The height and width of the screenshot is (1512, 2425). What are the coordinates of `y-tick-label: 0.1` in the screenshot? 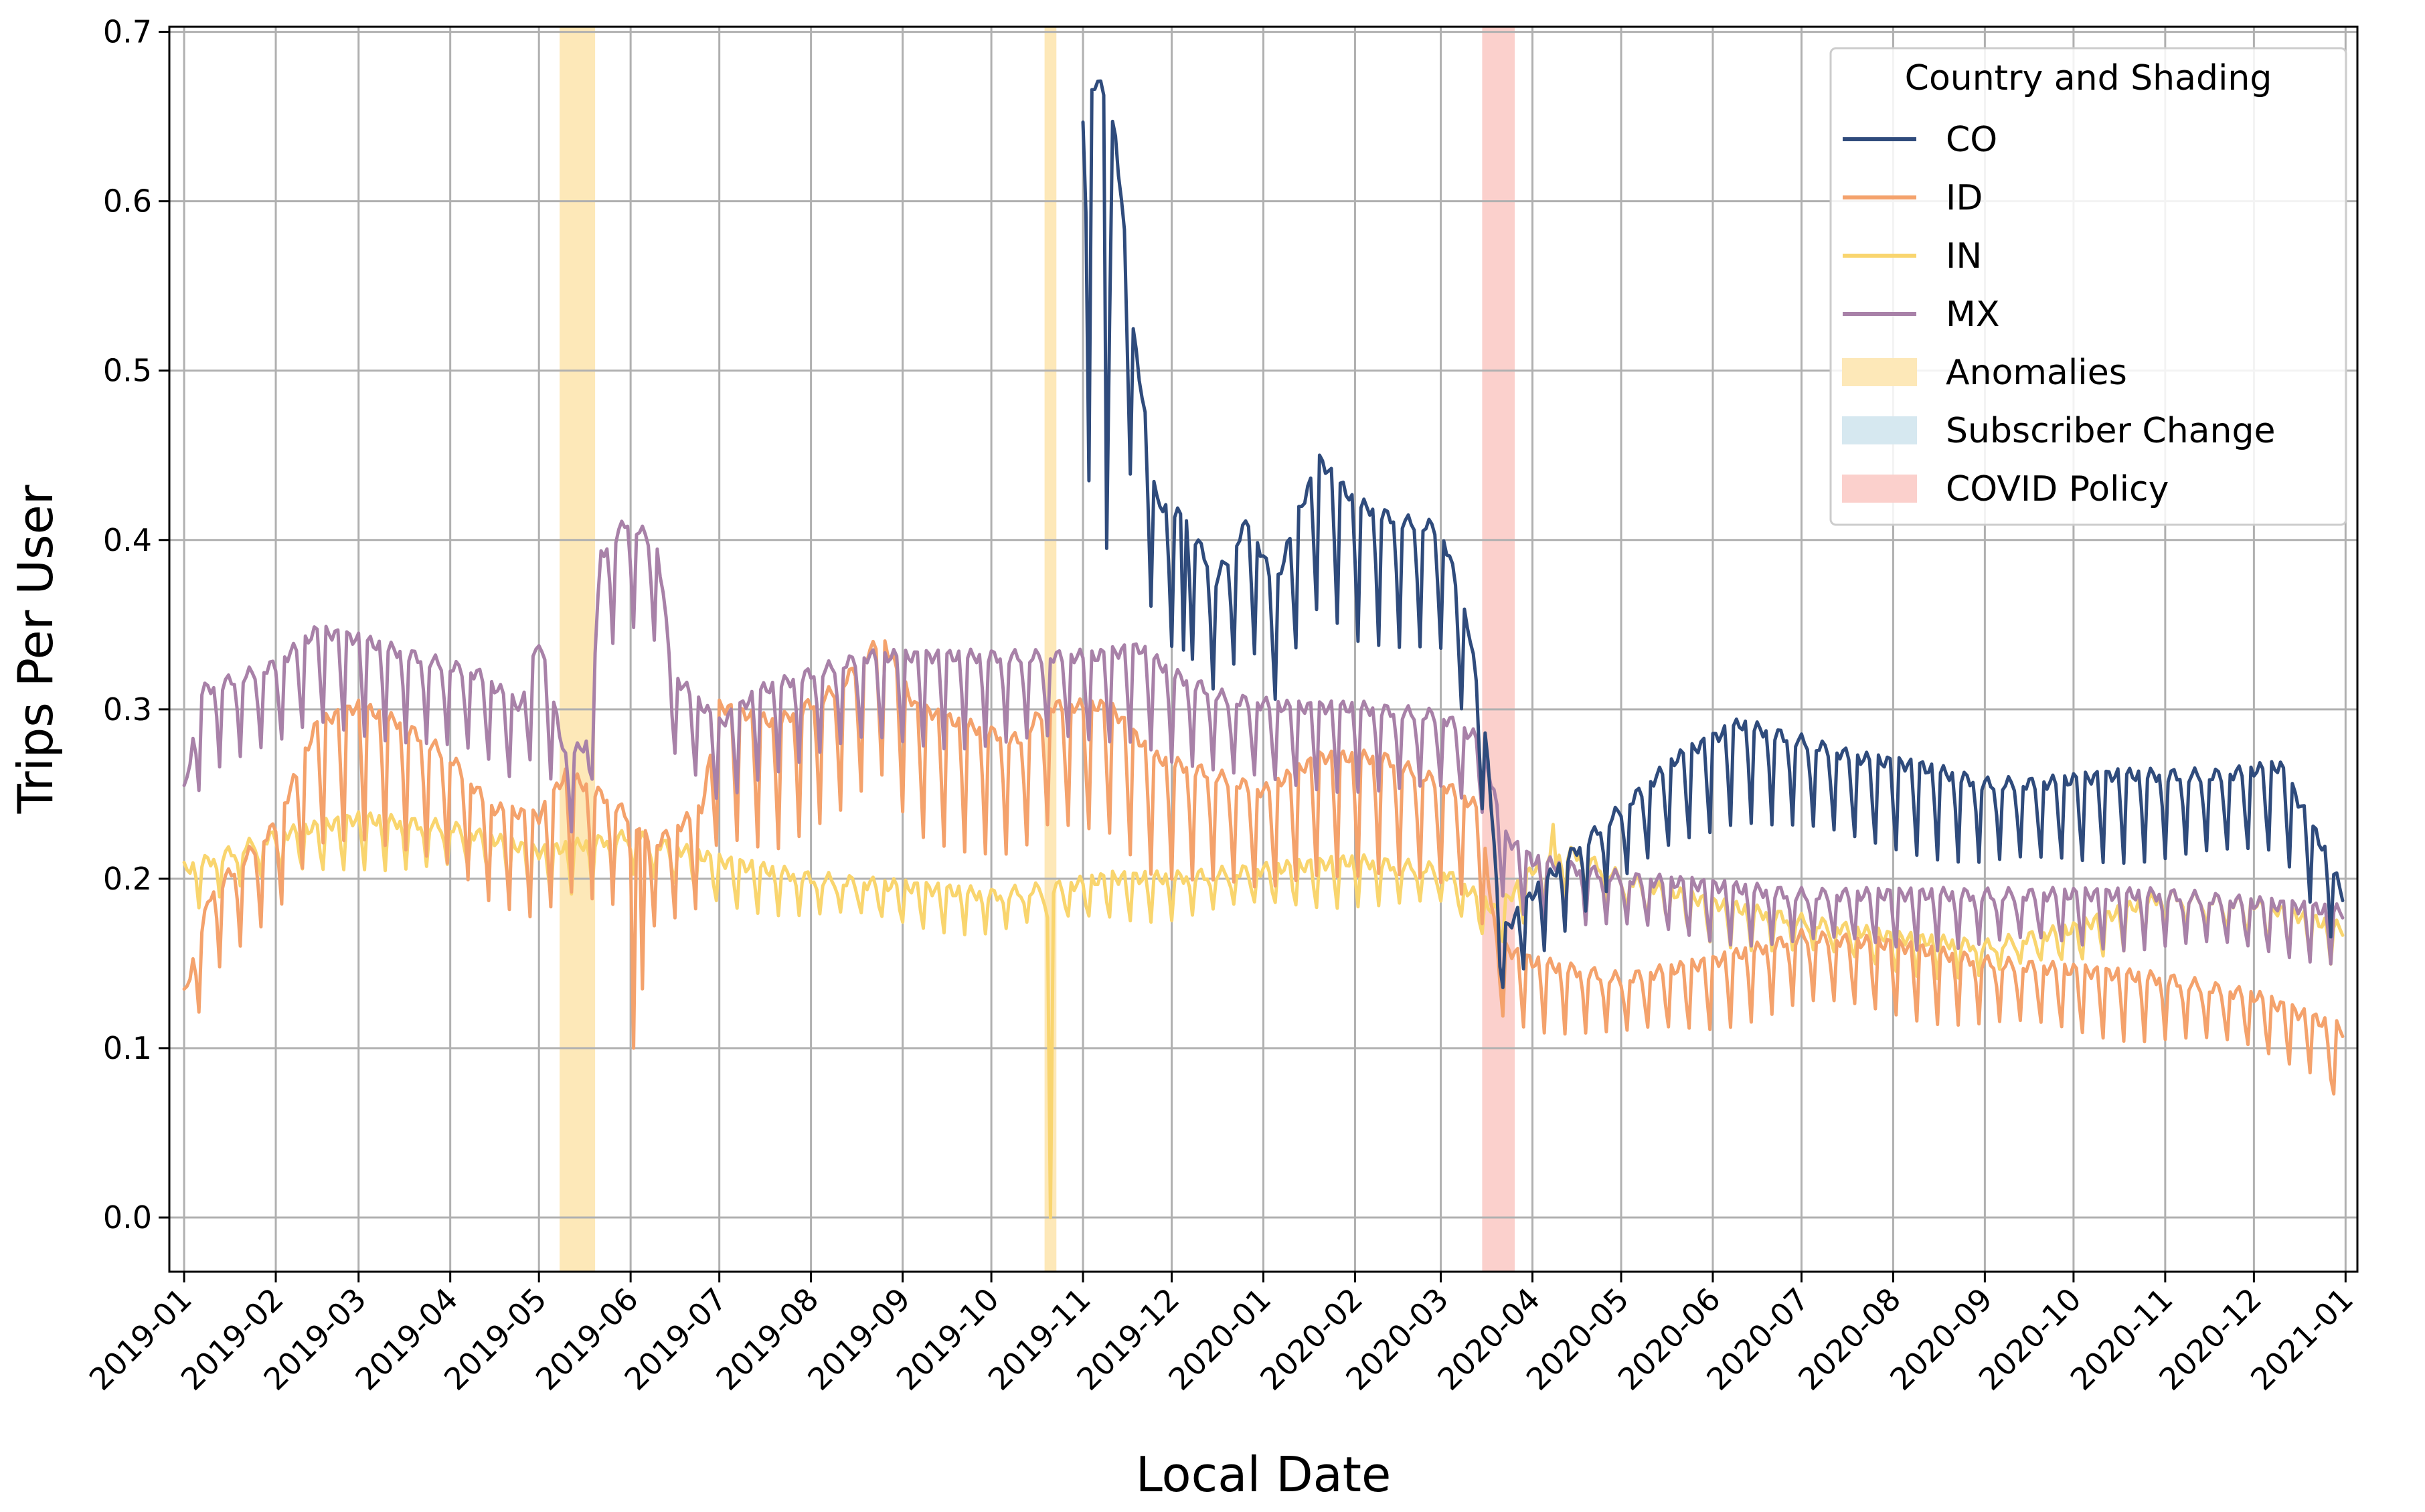 It's located at (128, 1048).